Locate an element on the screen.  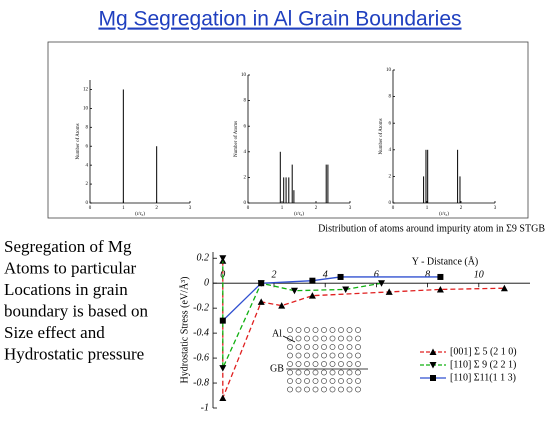
text-line: Segregation of Mg is located at coordinates (68, 246).